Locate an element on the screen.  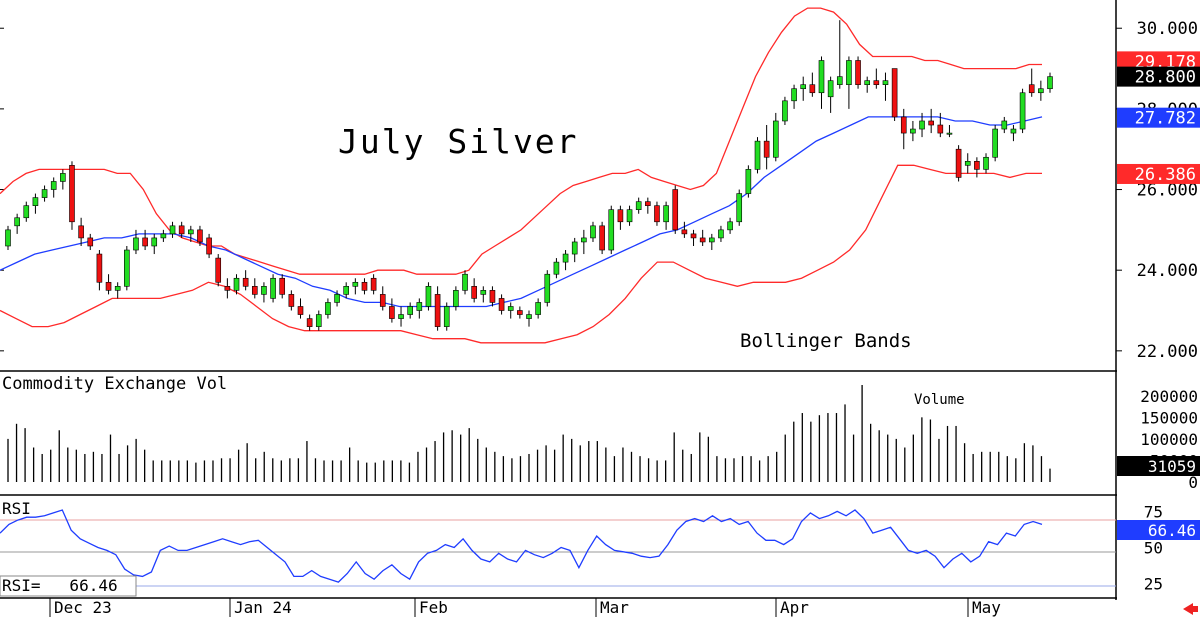
volume-last-value: 31059 is located at coordinates (1172, 466).